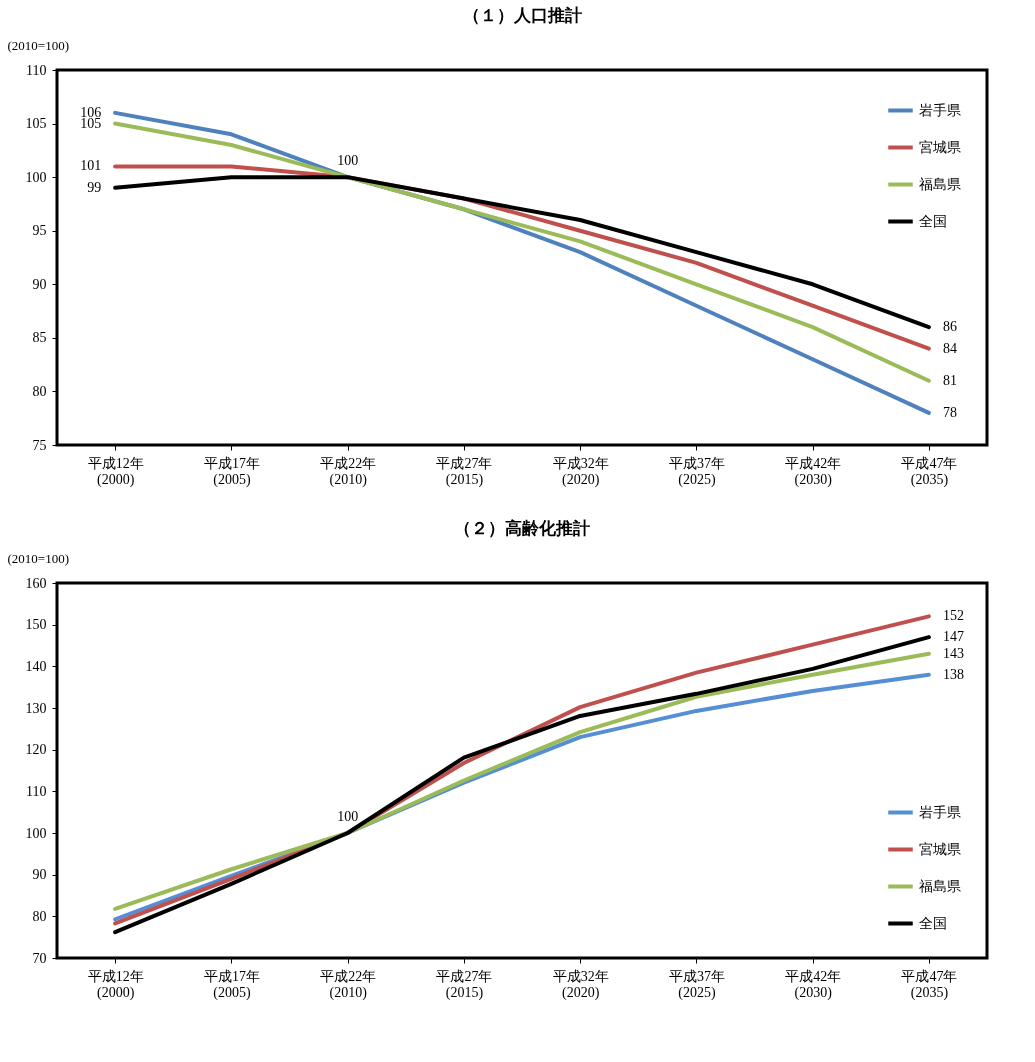 The height and width of the screenshot is (1062, 1035). I want to click on y-tick-label: 160, so click(36, 583).